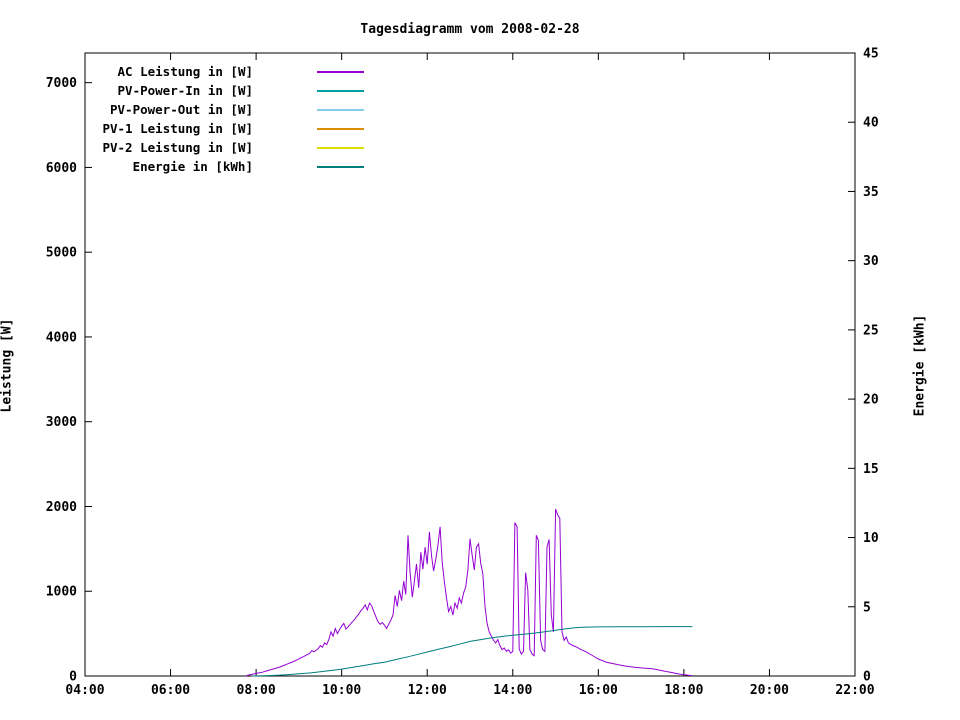 Image resolution: width=960 pixels, height=720 pixels. I want to click on y-left-tick-label: 3000, so click(61, 422).